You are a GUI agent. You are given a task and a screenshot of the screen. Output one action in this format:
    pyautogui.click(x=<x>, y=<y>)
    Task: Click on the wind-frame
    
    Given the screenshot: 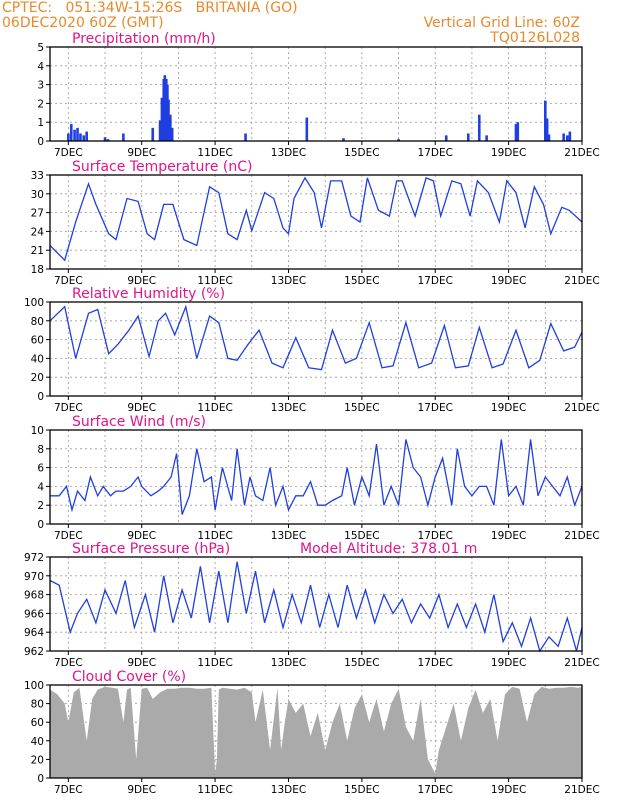 What is the action you would take?
    pyautogui.click(x=316, y=477)
    